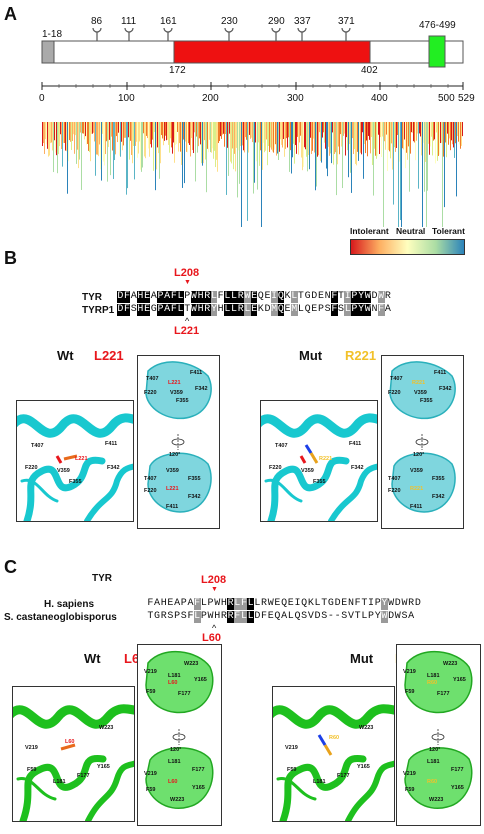 The width and height of the screenshot is (484, 834). What do you see at coordinates (152, 379) in the screenshot?
I see `surf-top-t407-b: T407` at bounding box center [152, 379].